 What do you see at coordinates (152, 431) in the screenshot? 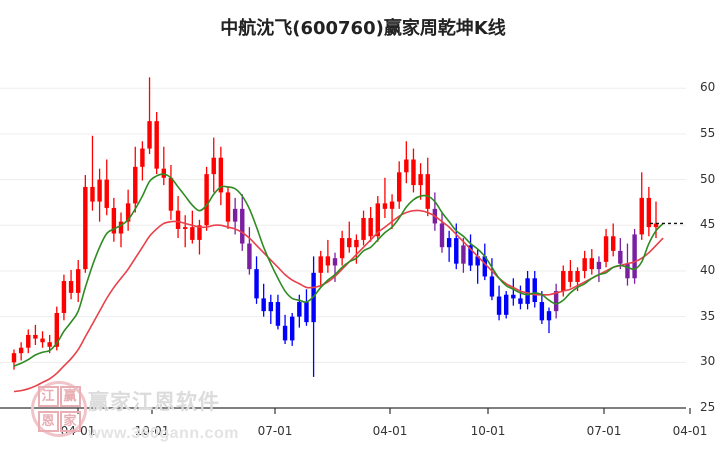
I see `x-axis-tick-label: 10-01` at bounding box center [152, 431].